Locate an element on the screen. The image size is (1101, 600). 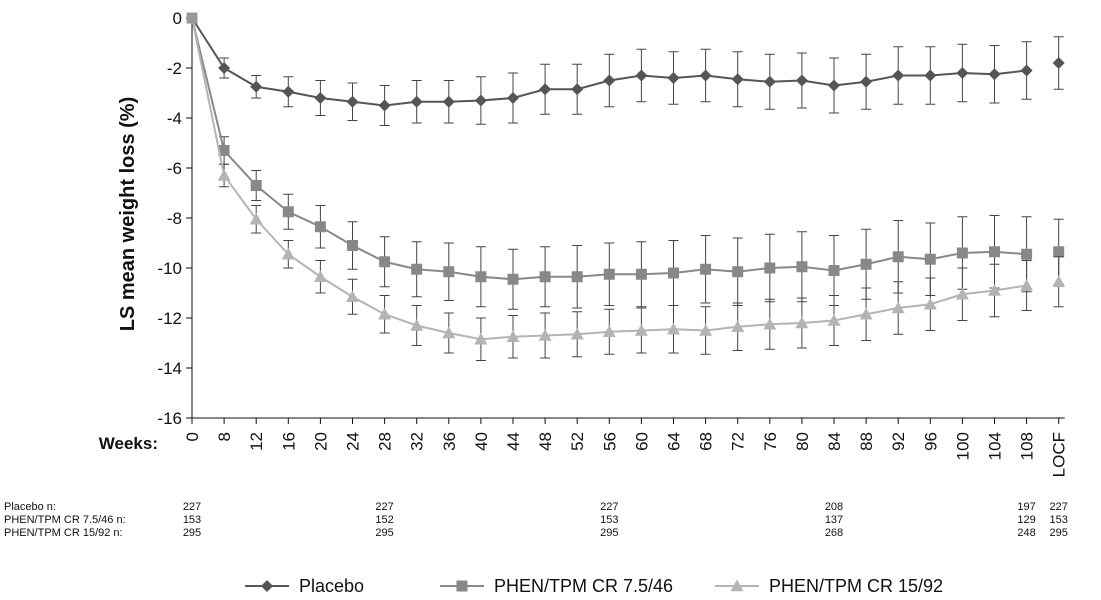
n-row-label: PHEN/TPM CR 7.5/46 n: is located at coordinates (65, 520).